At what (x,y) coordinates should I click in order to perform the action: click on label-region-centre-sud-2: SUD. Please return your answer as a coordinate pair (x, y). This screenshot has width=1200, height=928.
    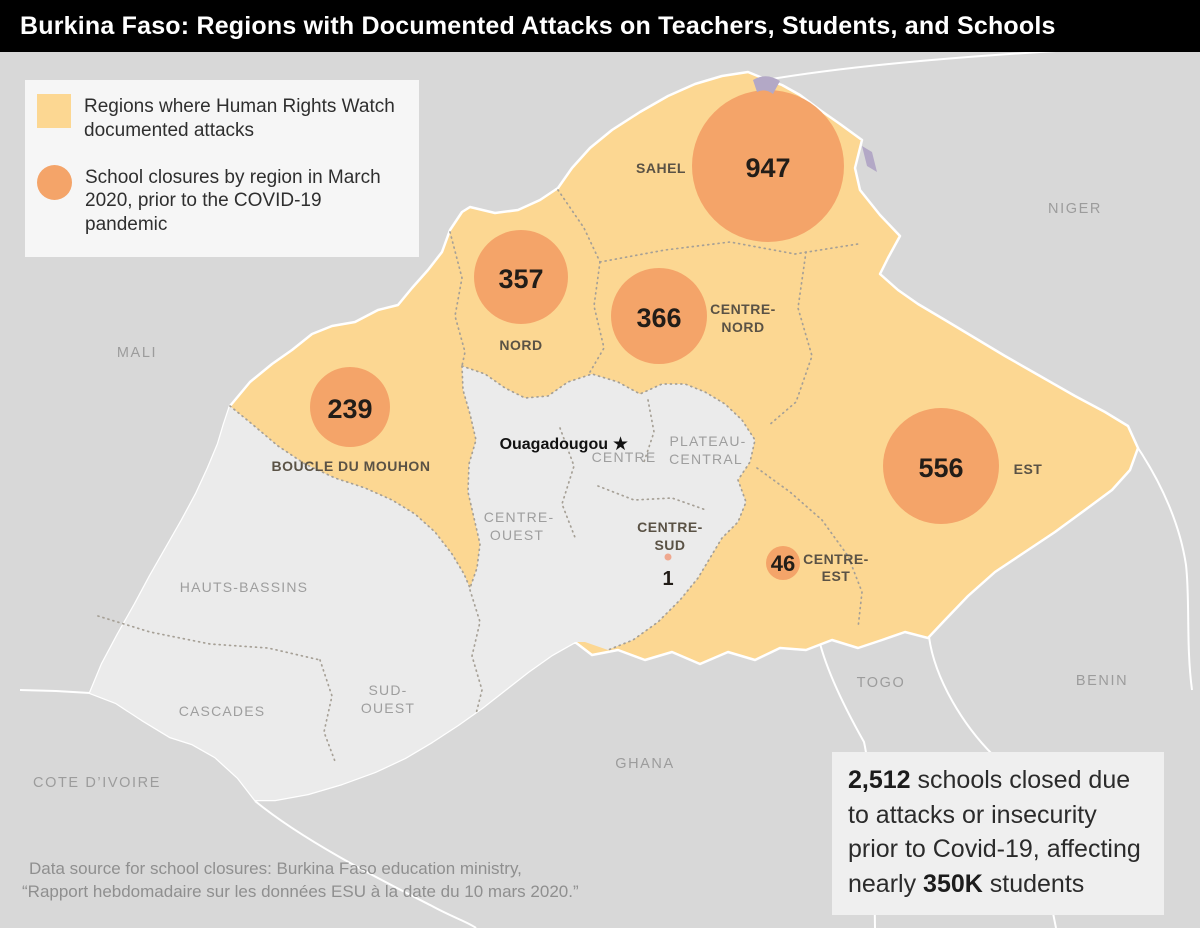
    Looking at the image, I should click on (669, 545).